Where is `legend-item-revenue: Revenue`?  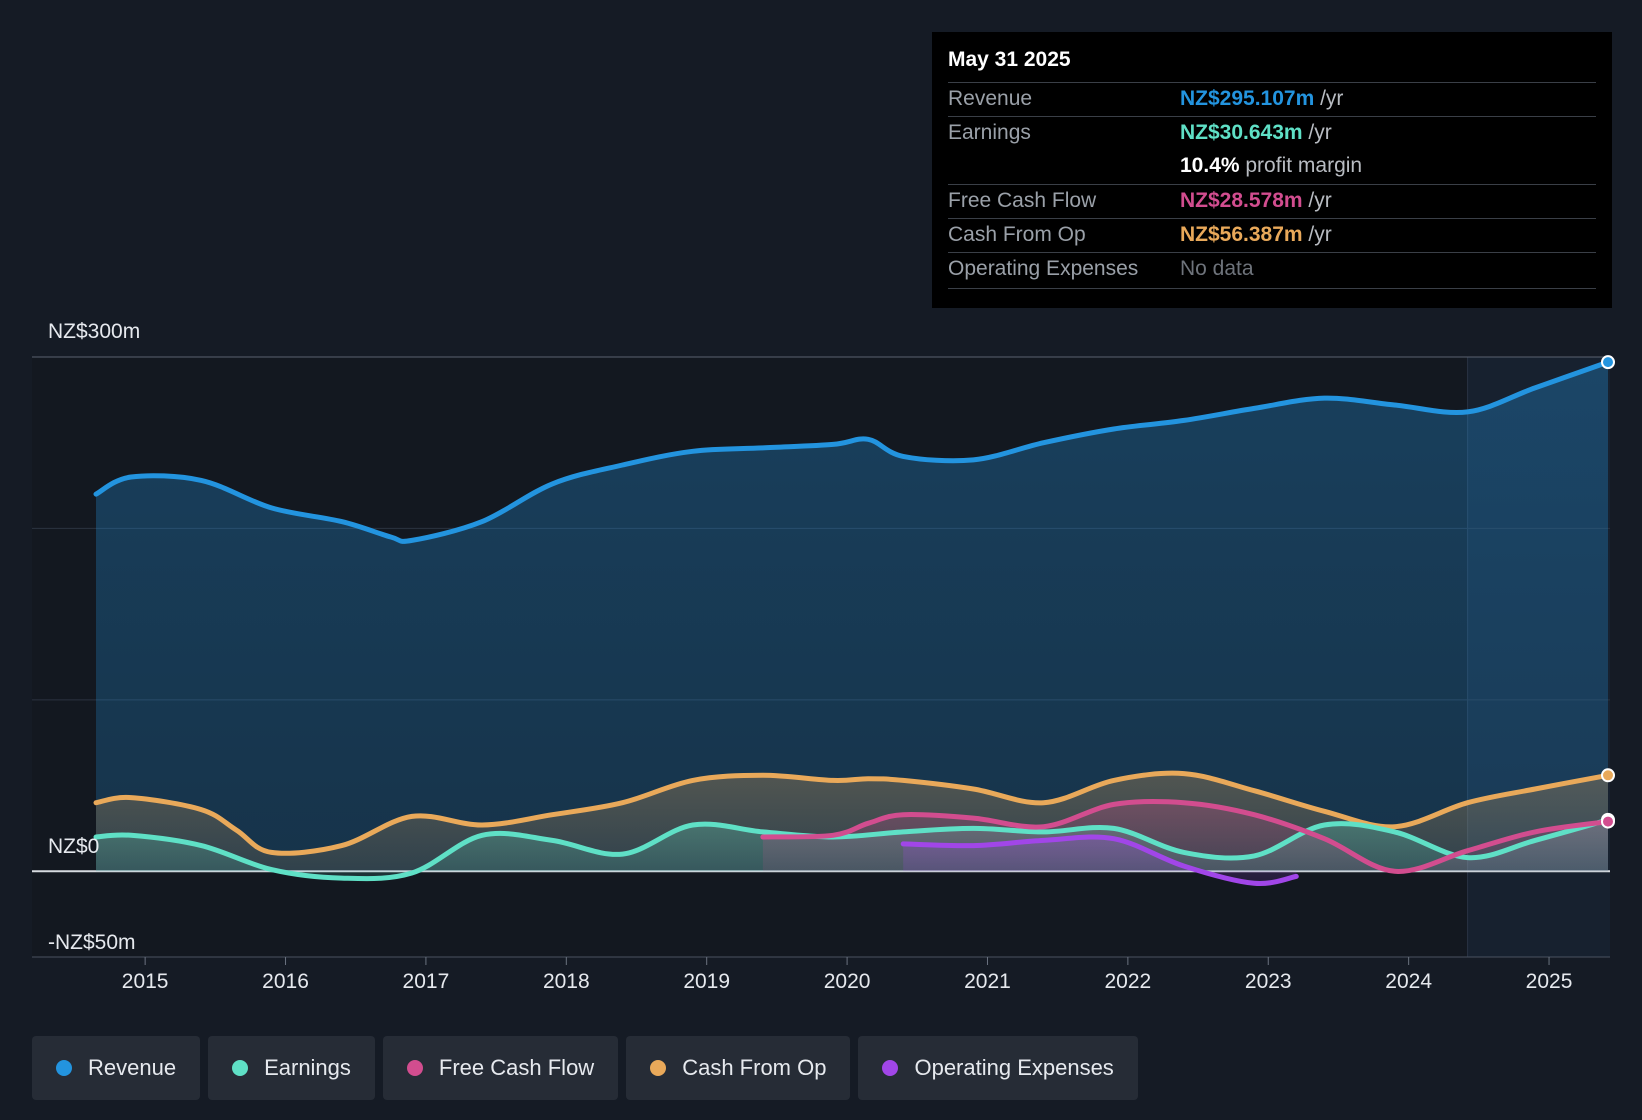 legend-item-revenue: Revenue is located at coordinates (116, 1068).